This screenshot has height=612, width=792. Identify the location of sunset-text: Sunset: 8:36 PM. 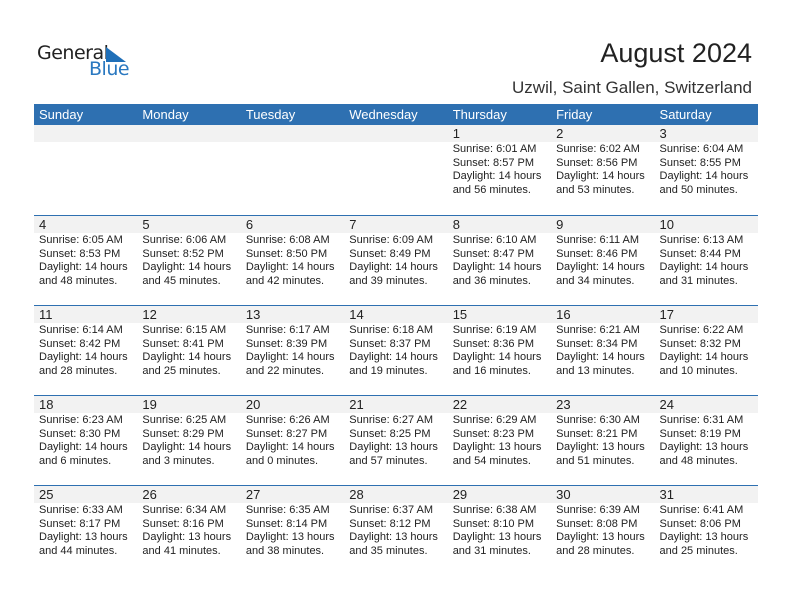
(493, 343).